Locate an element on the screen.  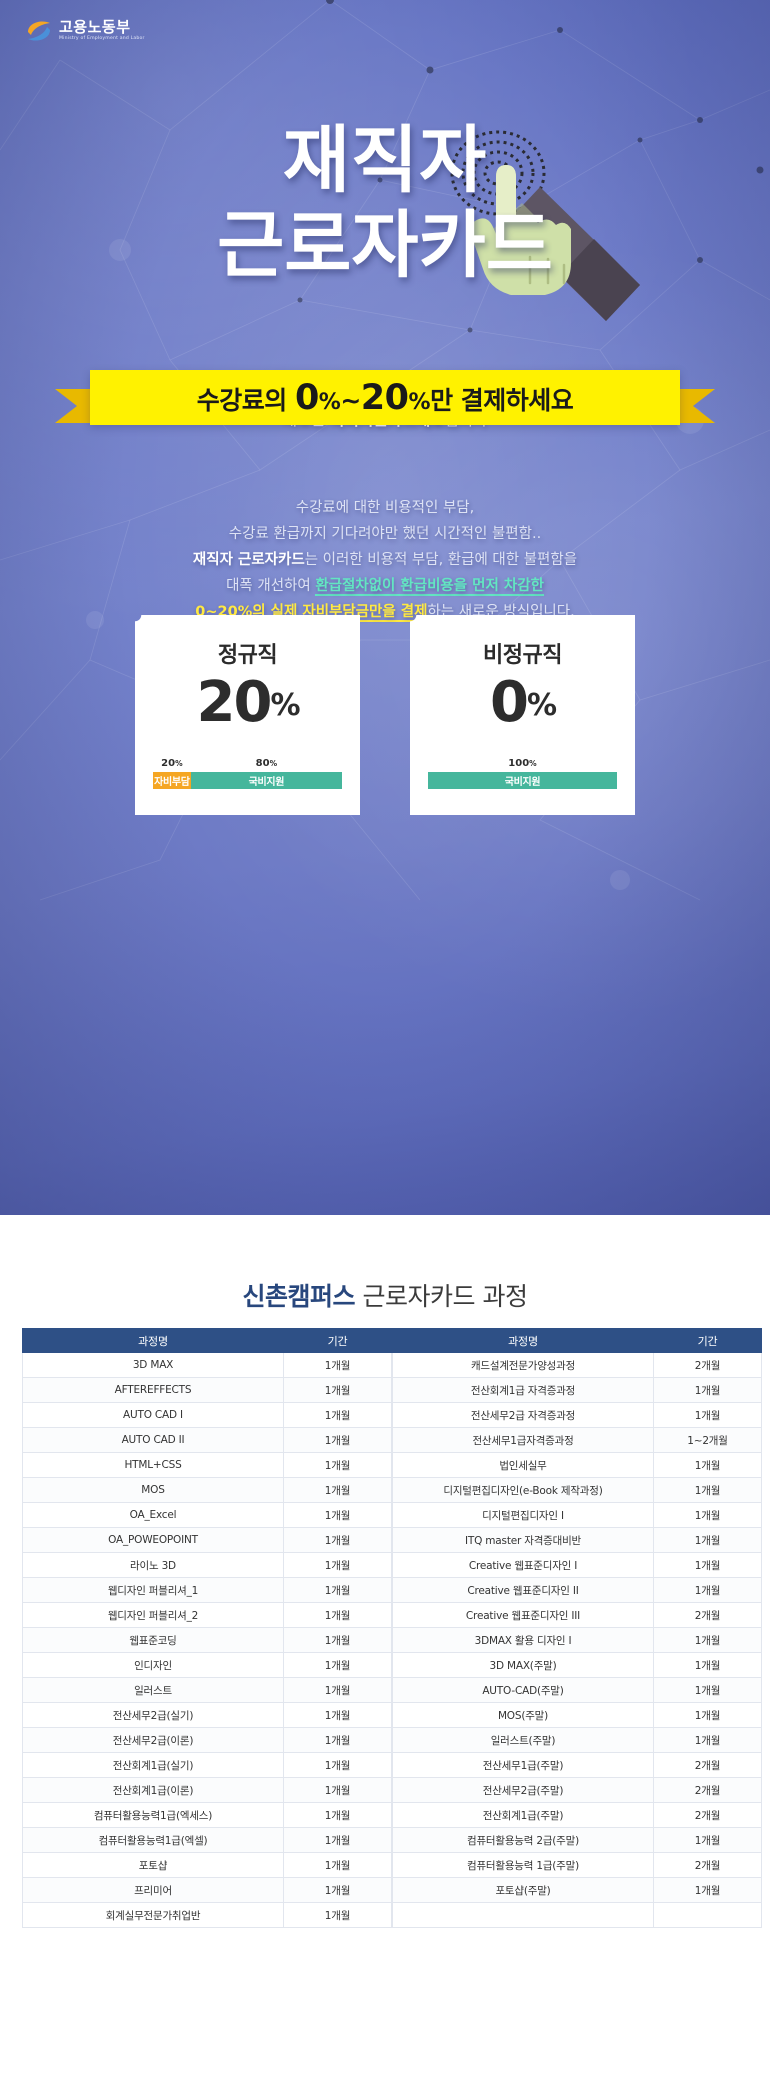
ministry-logo-text: 고용노동부 Ministry of Employment and Labor is located at coordinates (102, 31).